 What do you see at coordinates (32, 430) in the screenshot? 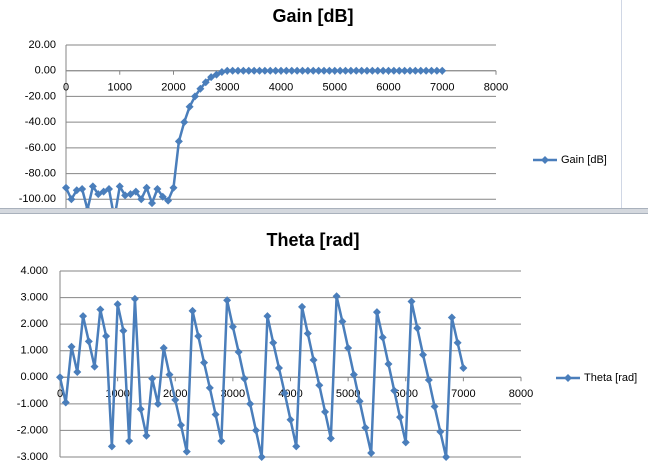
I see `y-tick-label: -2.000` at bounding box center [32, 430].